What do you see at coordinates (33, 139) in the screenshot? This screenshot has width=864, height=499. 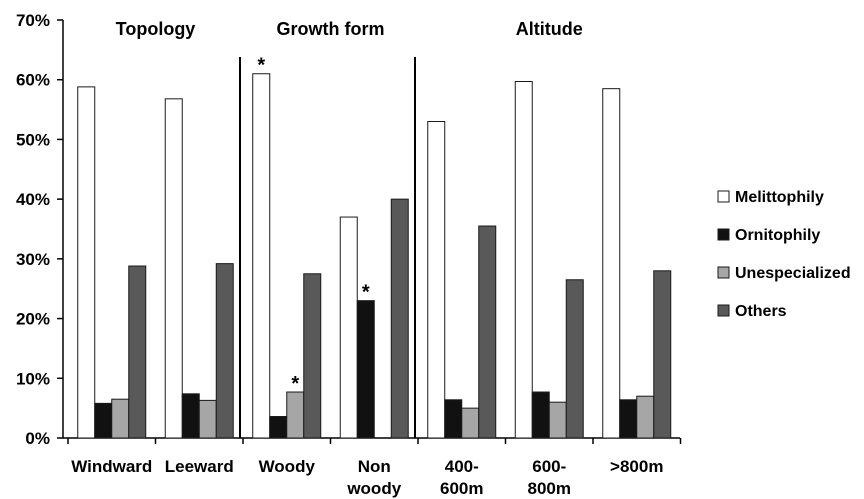 I see `y-tick-label: 50%` at bounding box center [33, 139].